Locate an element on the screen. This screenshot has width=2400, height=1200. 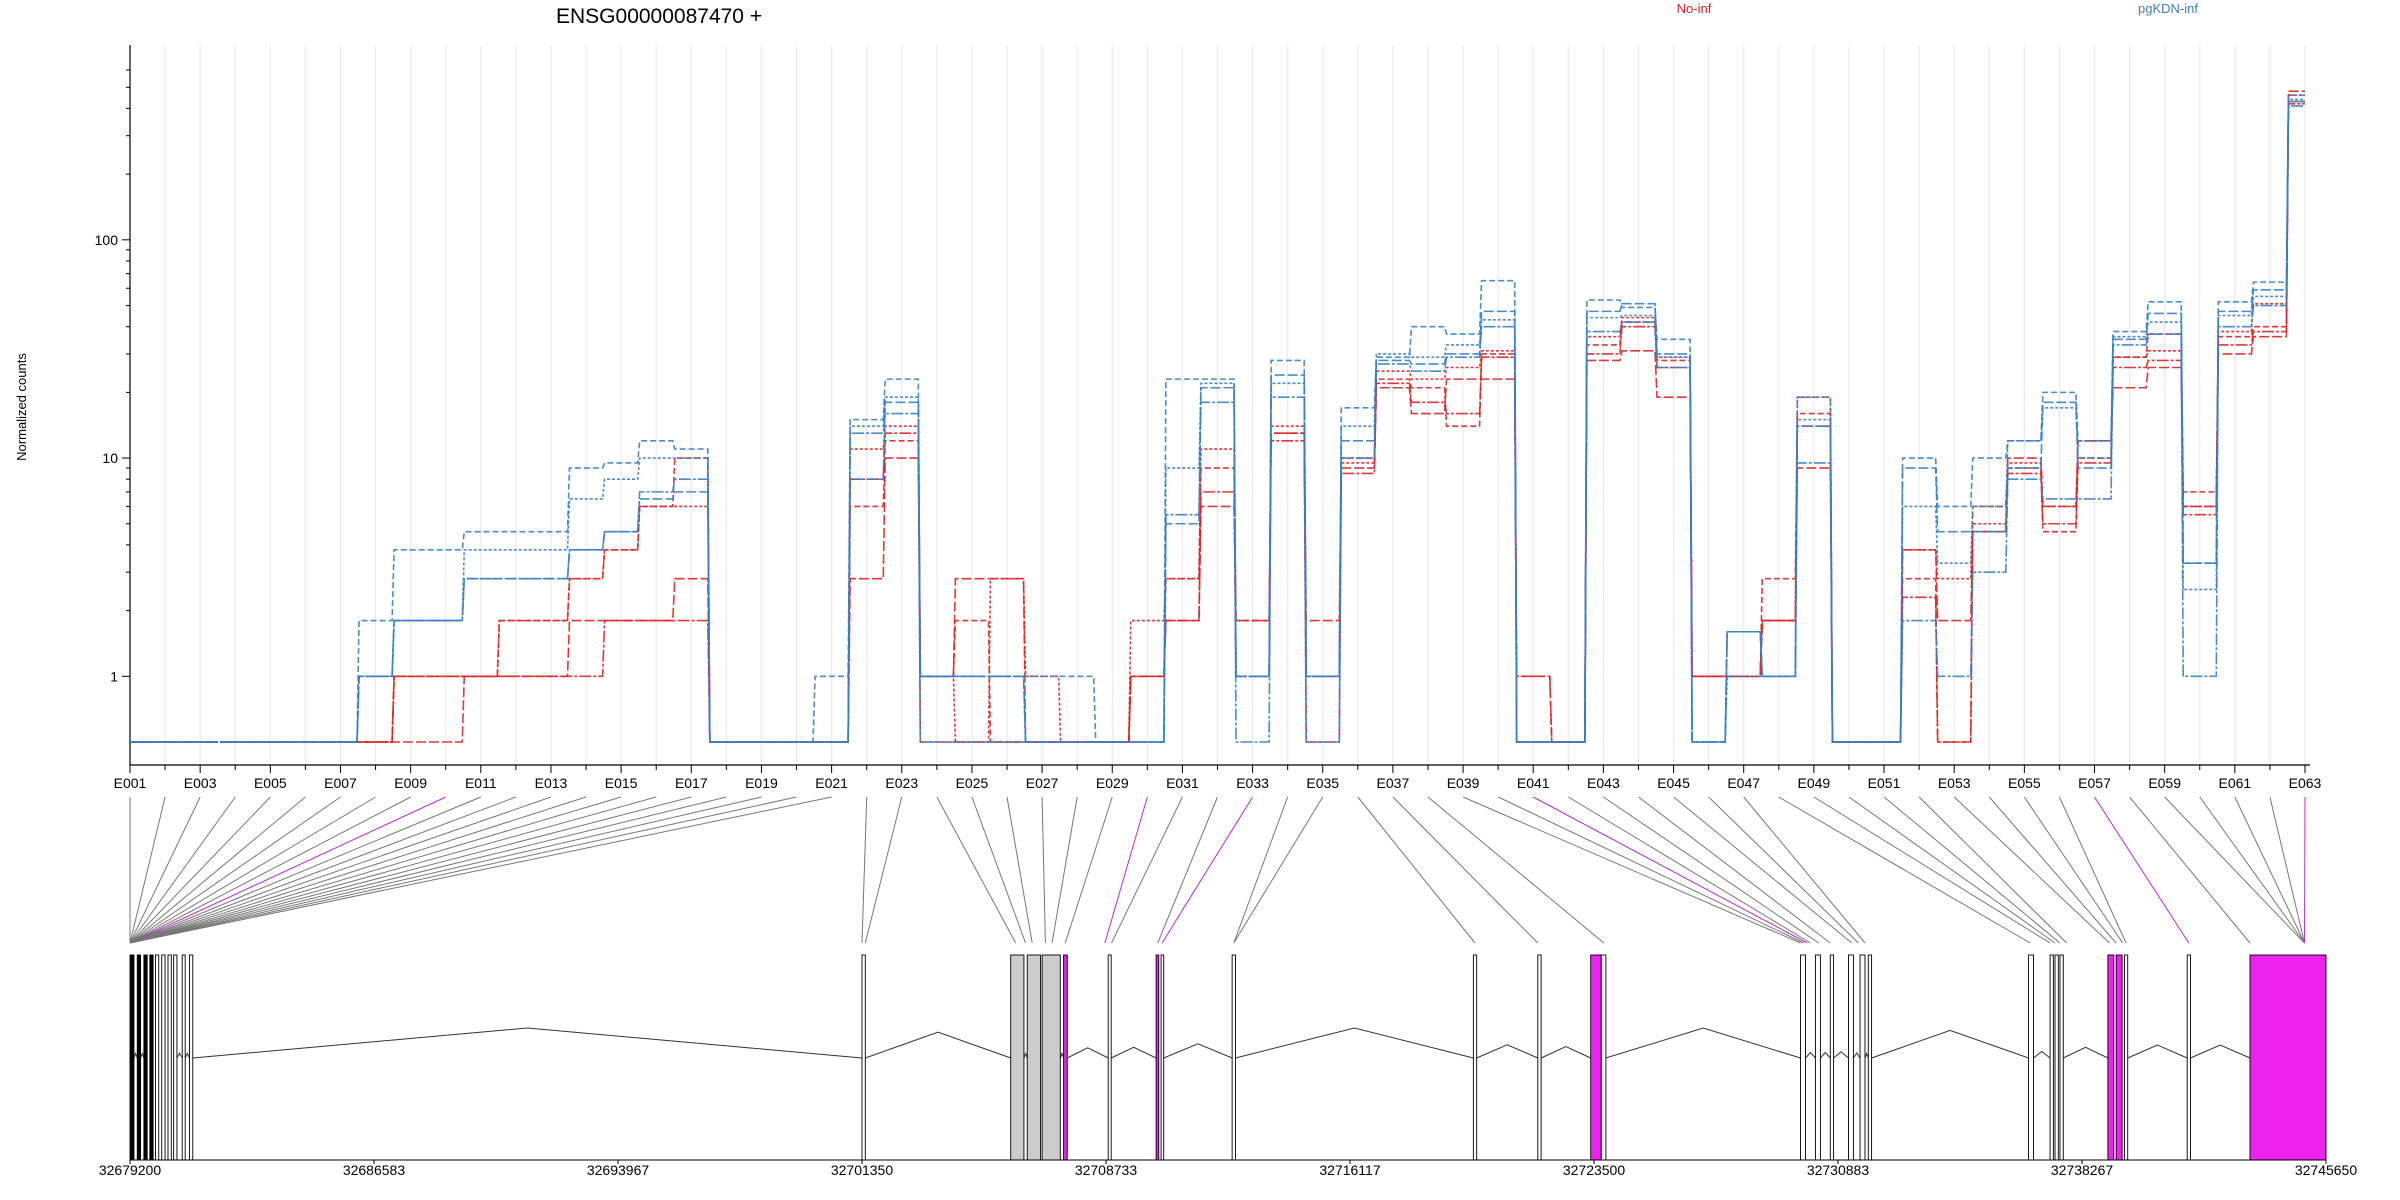
x-tick-label: E029 is located at coordinates (1112, 783).